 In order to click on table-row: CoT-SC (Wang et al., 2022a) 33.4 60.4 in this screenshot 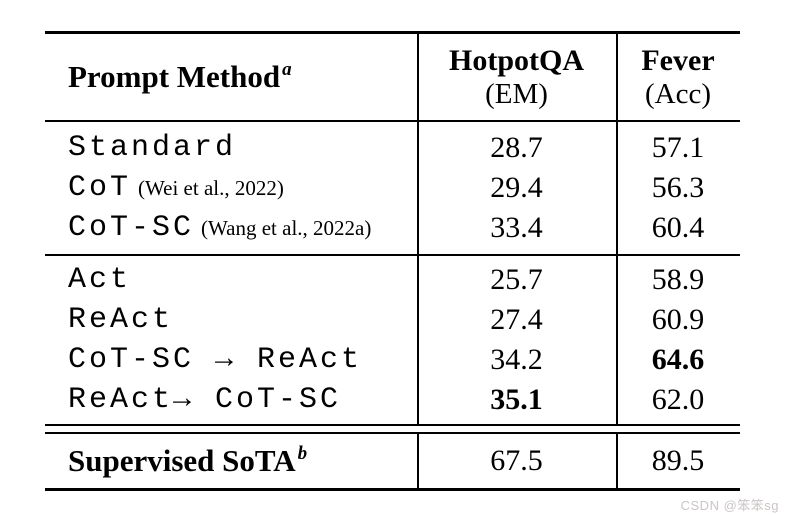, I will do `click(392, 228)`.